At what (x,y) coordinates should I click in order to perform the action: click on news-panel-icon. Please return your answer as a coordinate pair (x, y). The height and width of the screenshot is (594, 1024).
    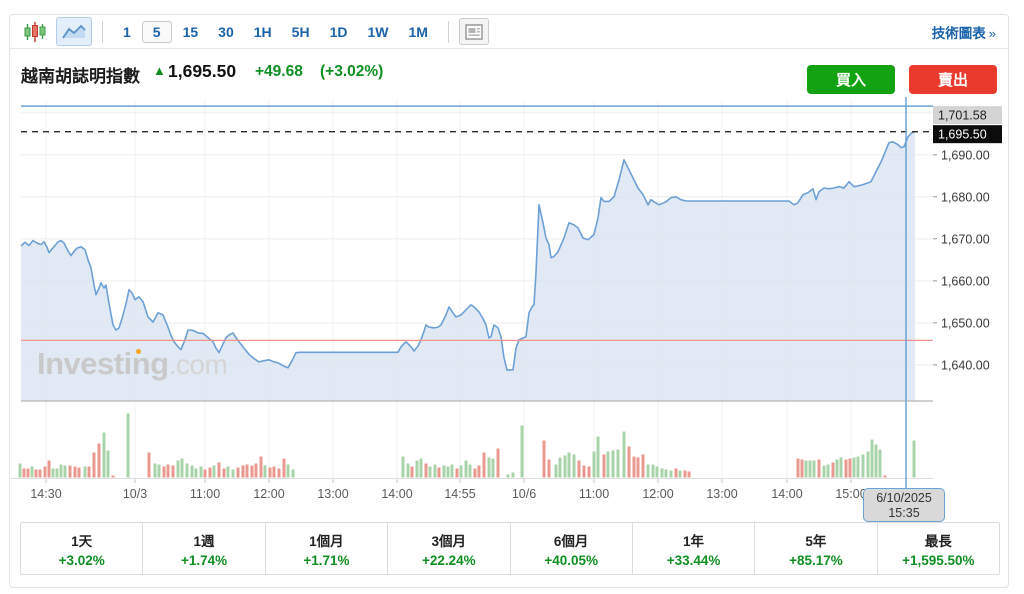
    Looking at the image, I should click on (473, 31).